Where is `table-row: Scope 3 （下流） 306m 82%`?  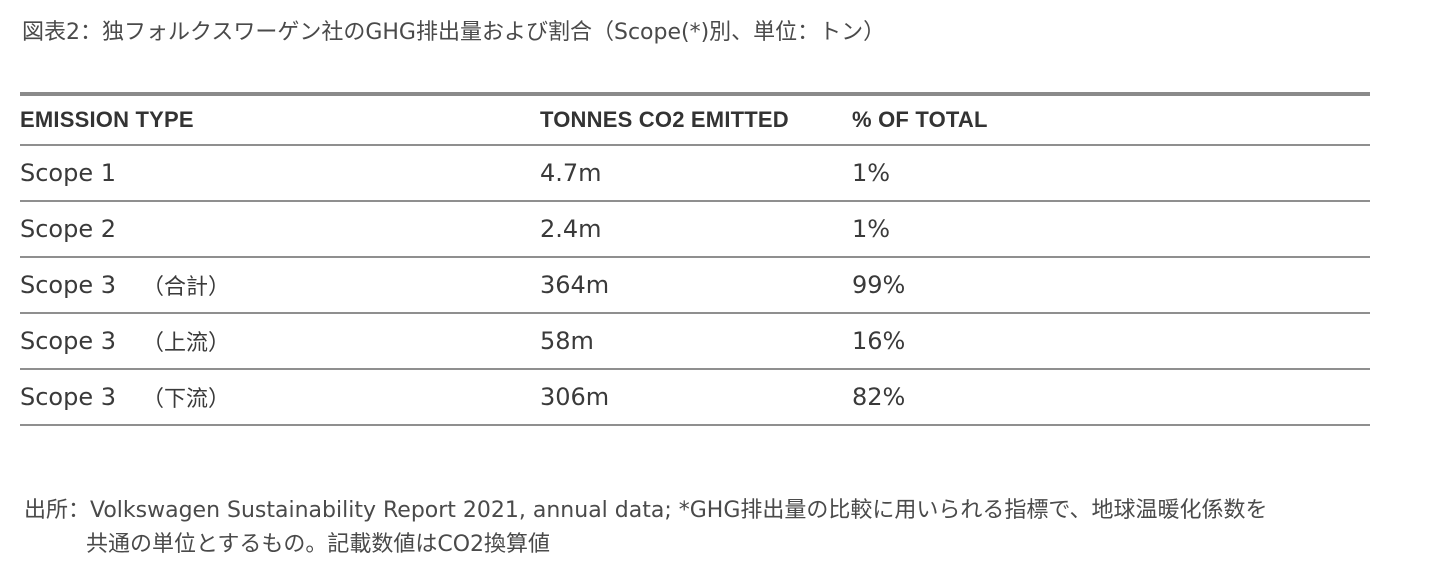 table-row: Scope 3 （下流） 306m 82% is located at coordinates (695, 398).